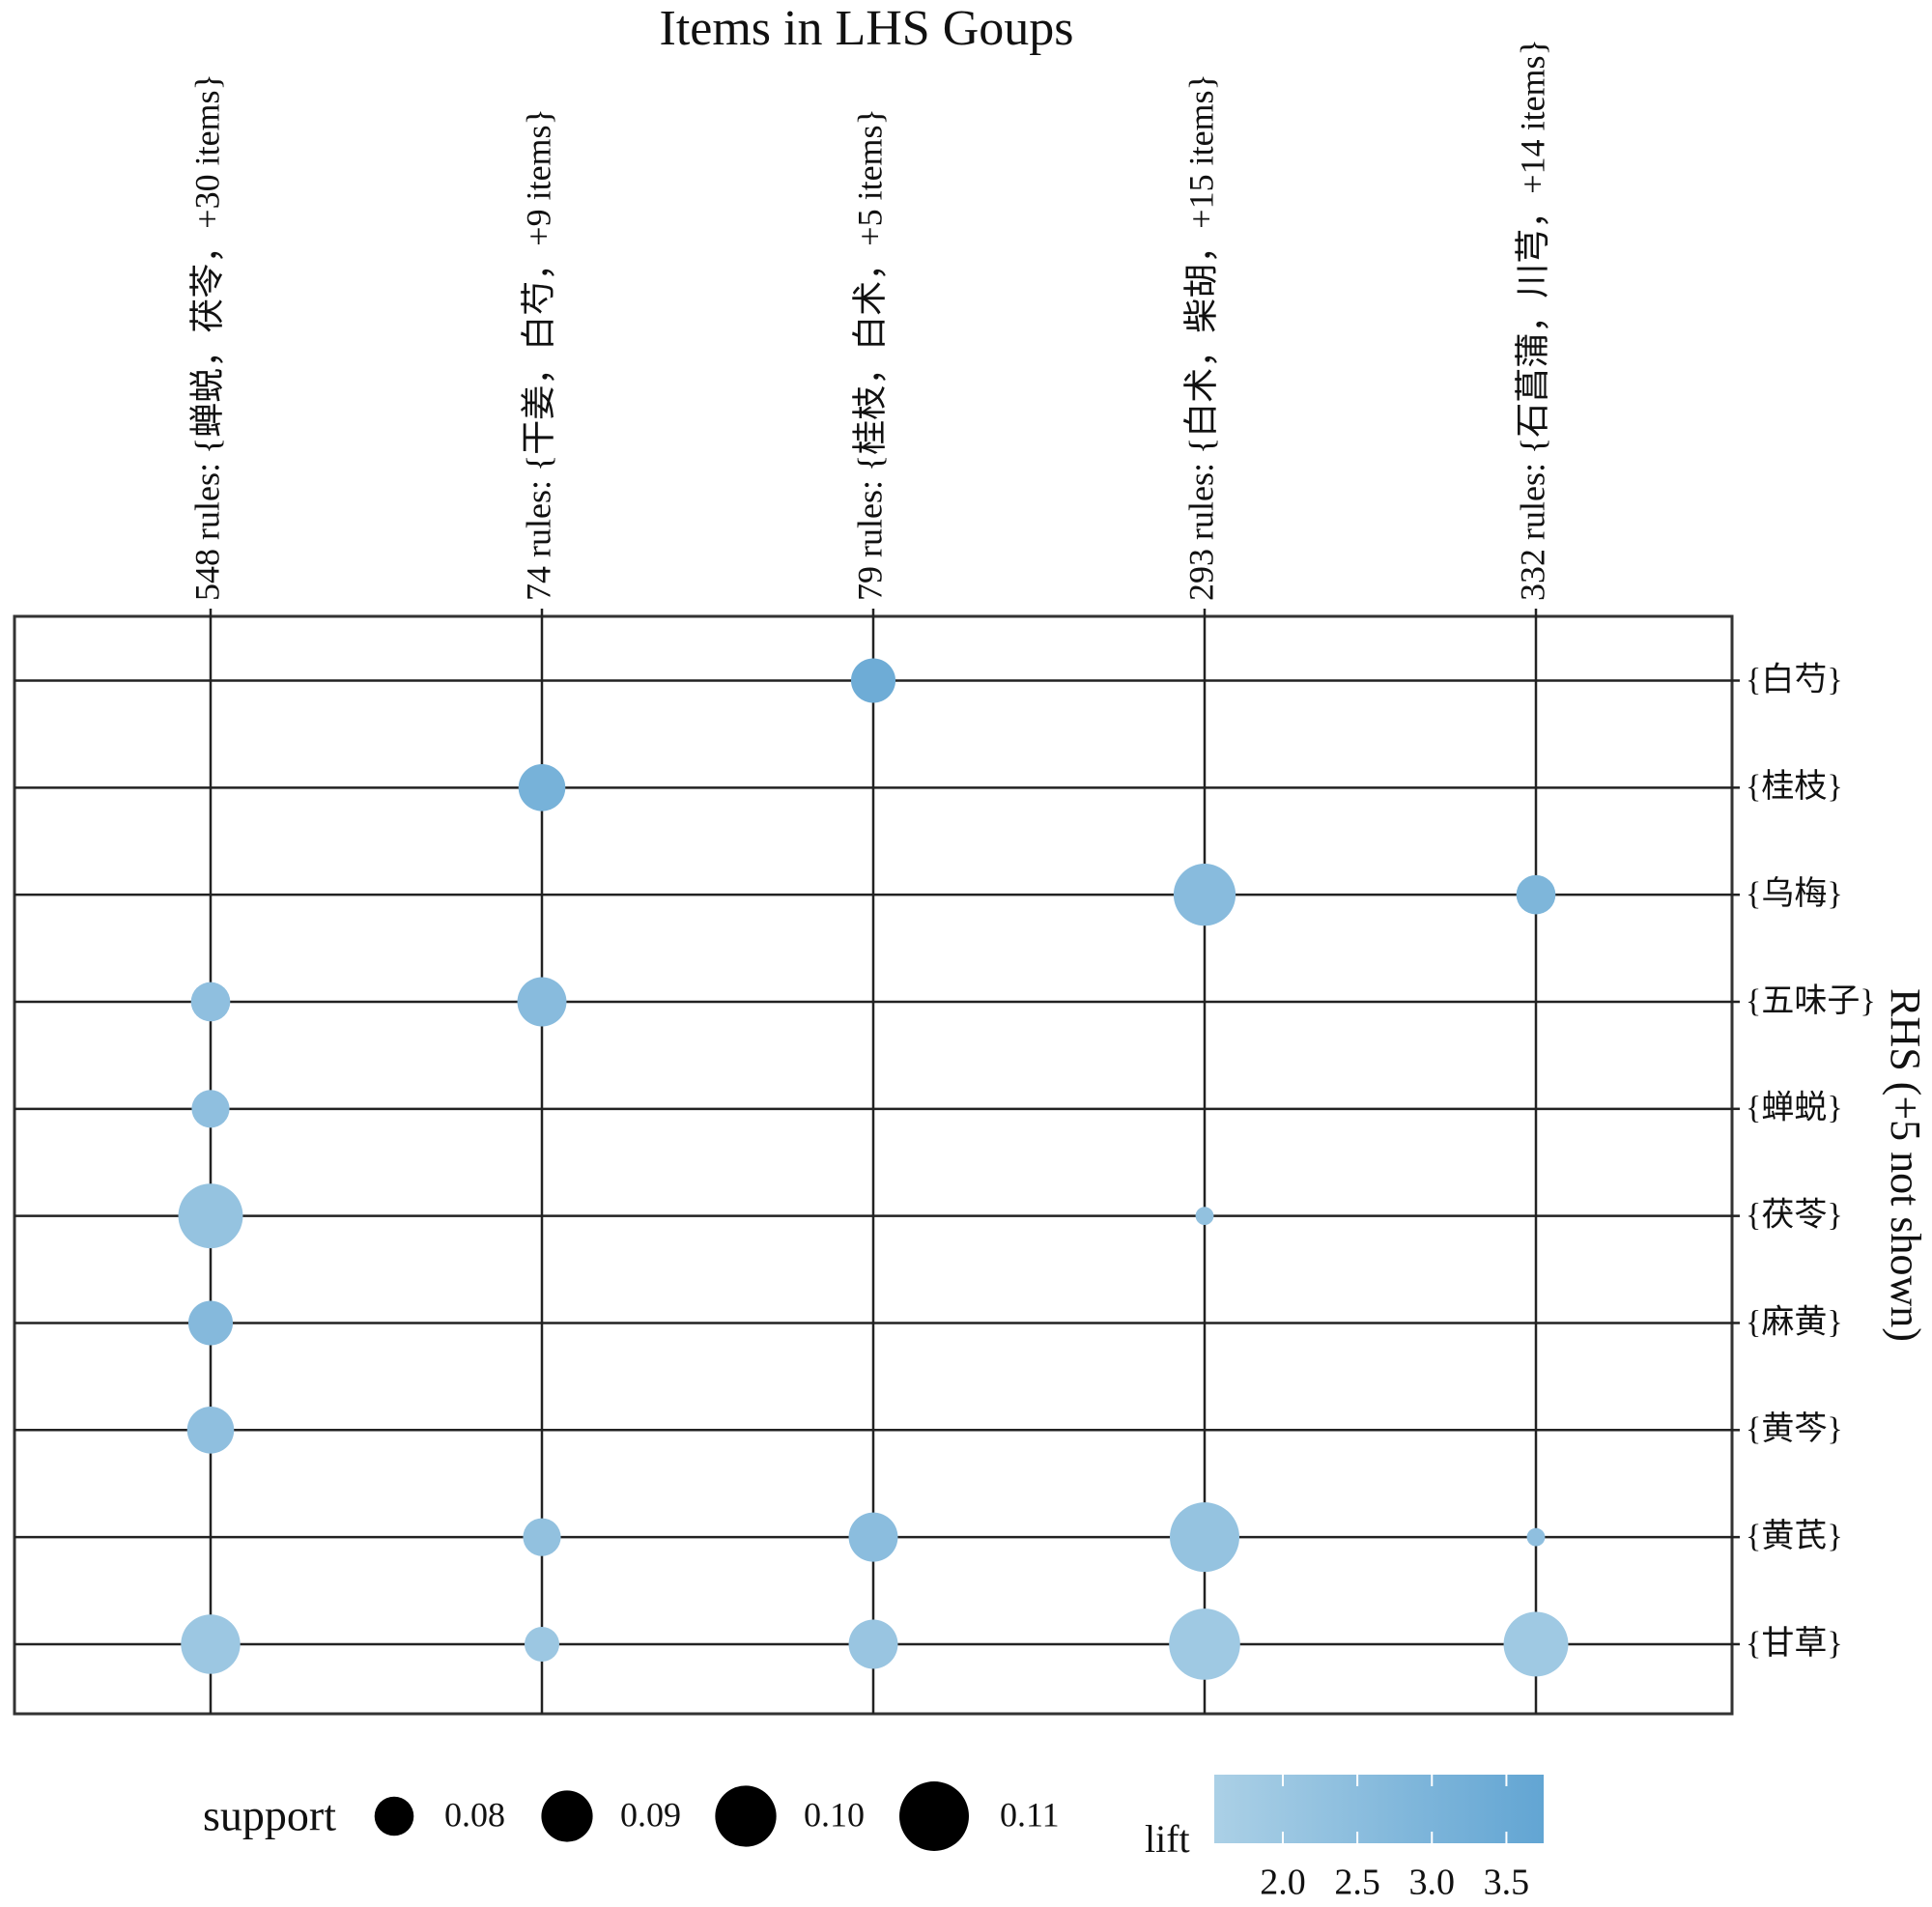  Describe the element at coordinates (869, 354) in the screenshot. I see `column-label: 79 rules: {桂枝，白术，+5 items}` at that location.